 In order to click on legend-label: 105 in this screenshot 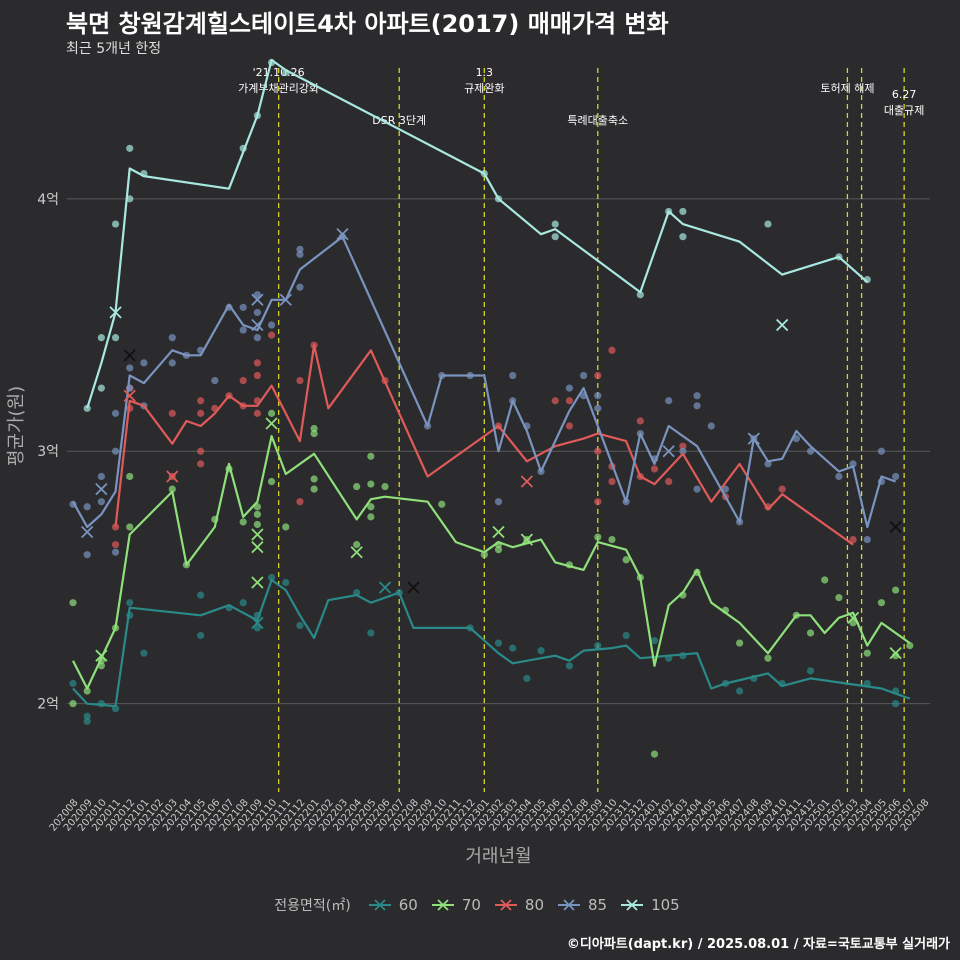, I will do `click(665, 905)`.